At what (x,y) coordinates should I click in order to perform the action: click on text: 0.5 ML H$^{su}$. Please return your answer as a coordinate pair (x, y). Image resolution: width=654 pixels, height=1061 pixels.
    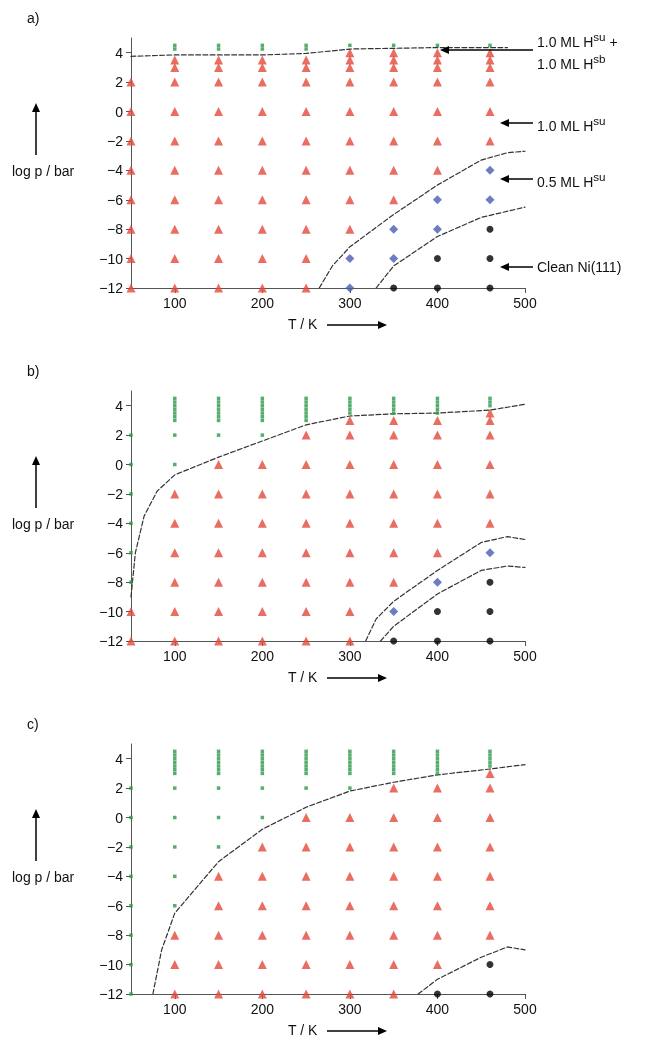
    Looking at the image, I should click on (572, 179).